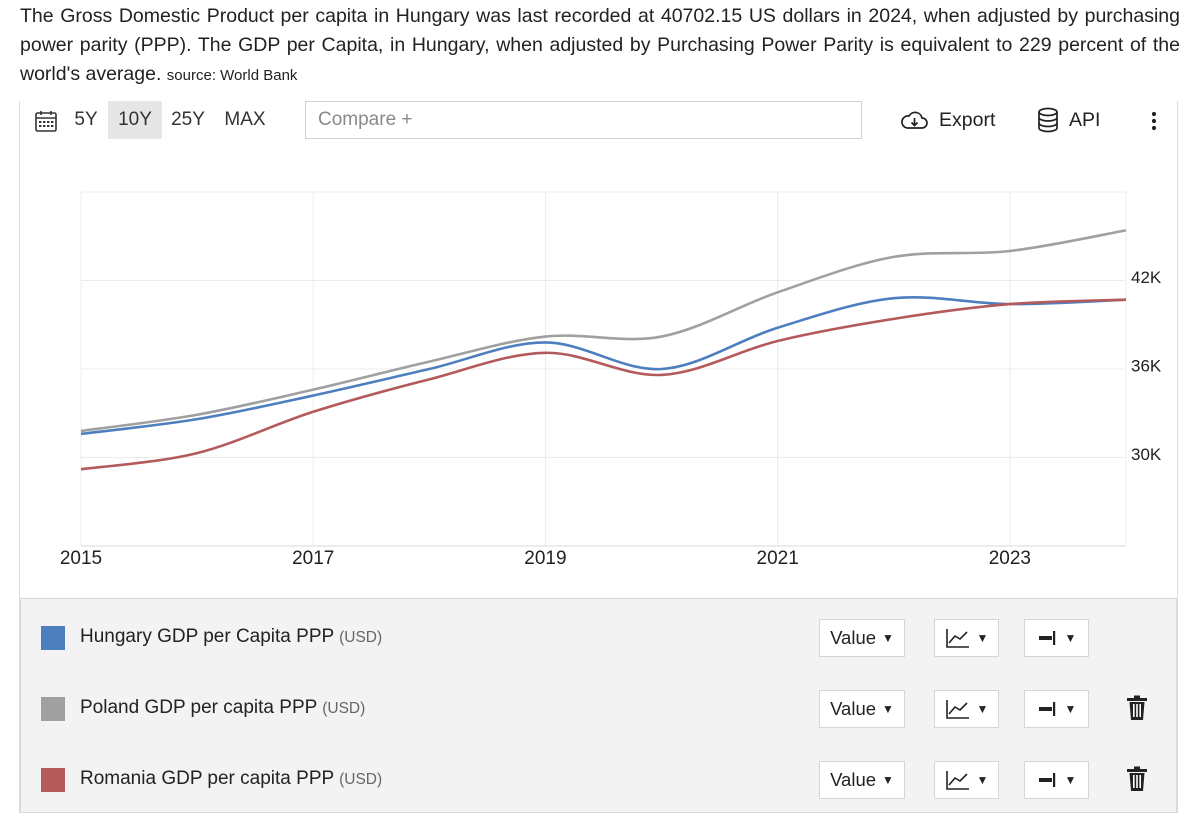  I want to click on series-title: Poland GDP per capita PPP, so click(198, 707).